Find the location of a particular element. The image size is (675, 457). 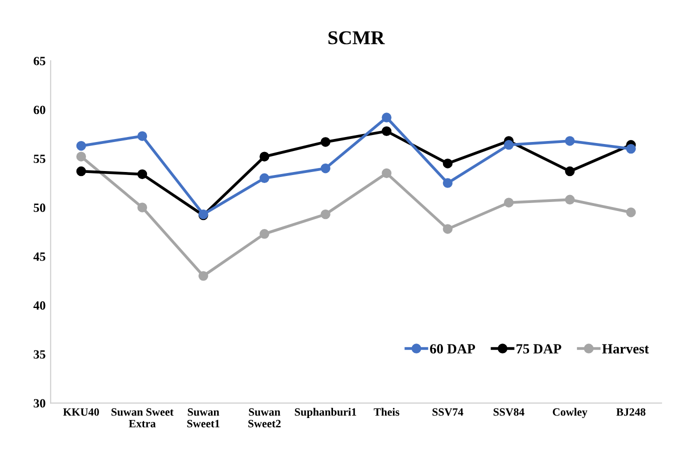

x-tick-label: SSV74 is located at coordinates (448, 412).